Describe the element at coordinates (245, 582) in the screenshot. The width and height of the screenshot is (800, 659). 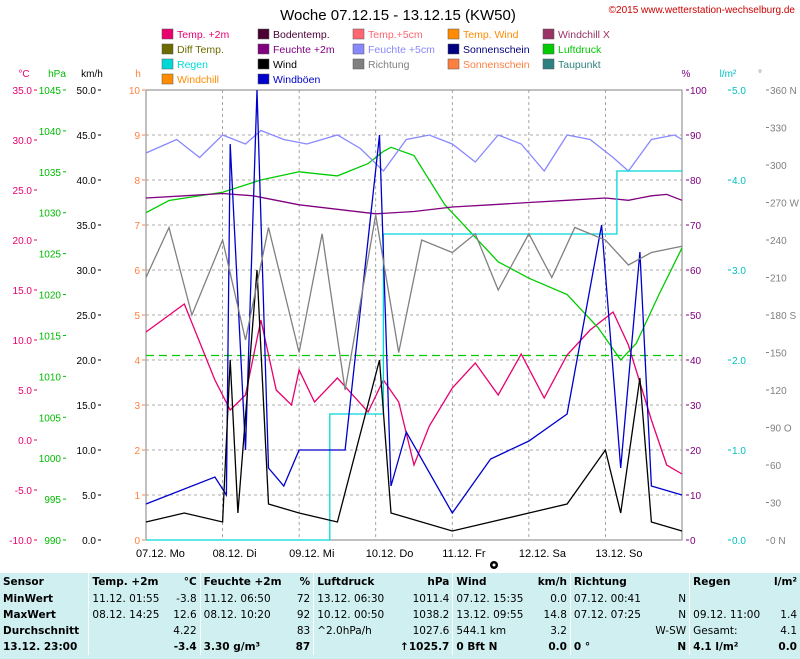
I see `table-header: Feuchte +2m` at that location.